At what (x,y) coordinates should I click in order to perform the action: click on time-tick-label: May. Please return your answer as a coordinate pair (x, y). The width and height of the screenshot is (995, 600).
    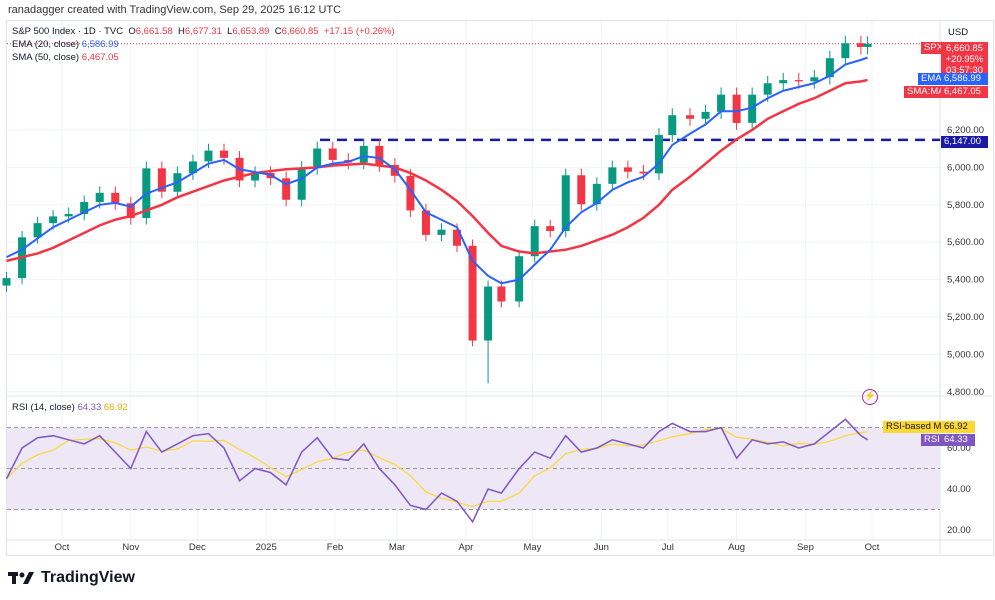
    Looking at the image, I should click on (532, 547).